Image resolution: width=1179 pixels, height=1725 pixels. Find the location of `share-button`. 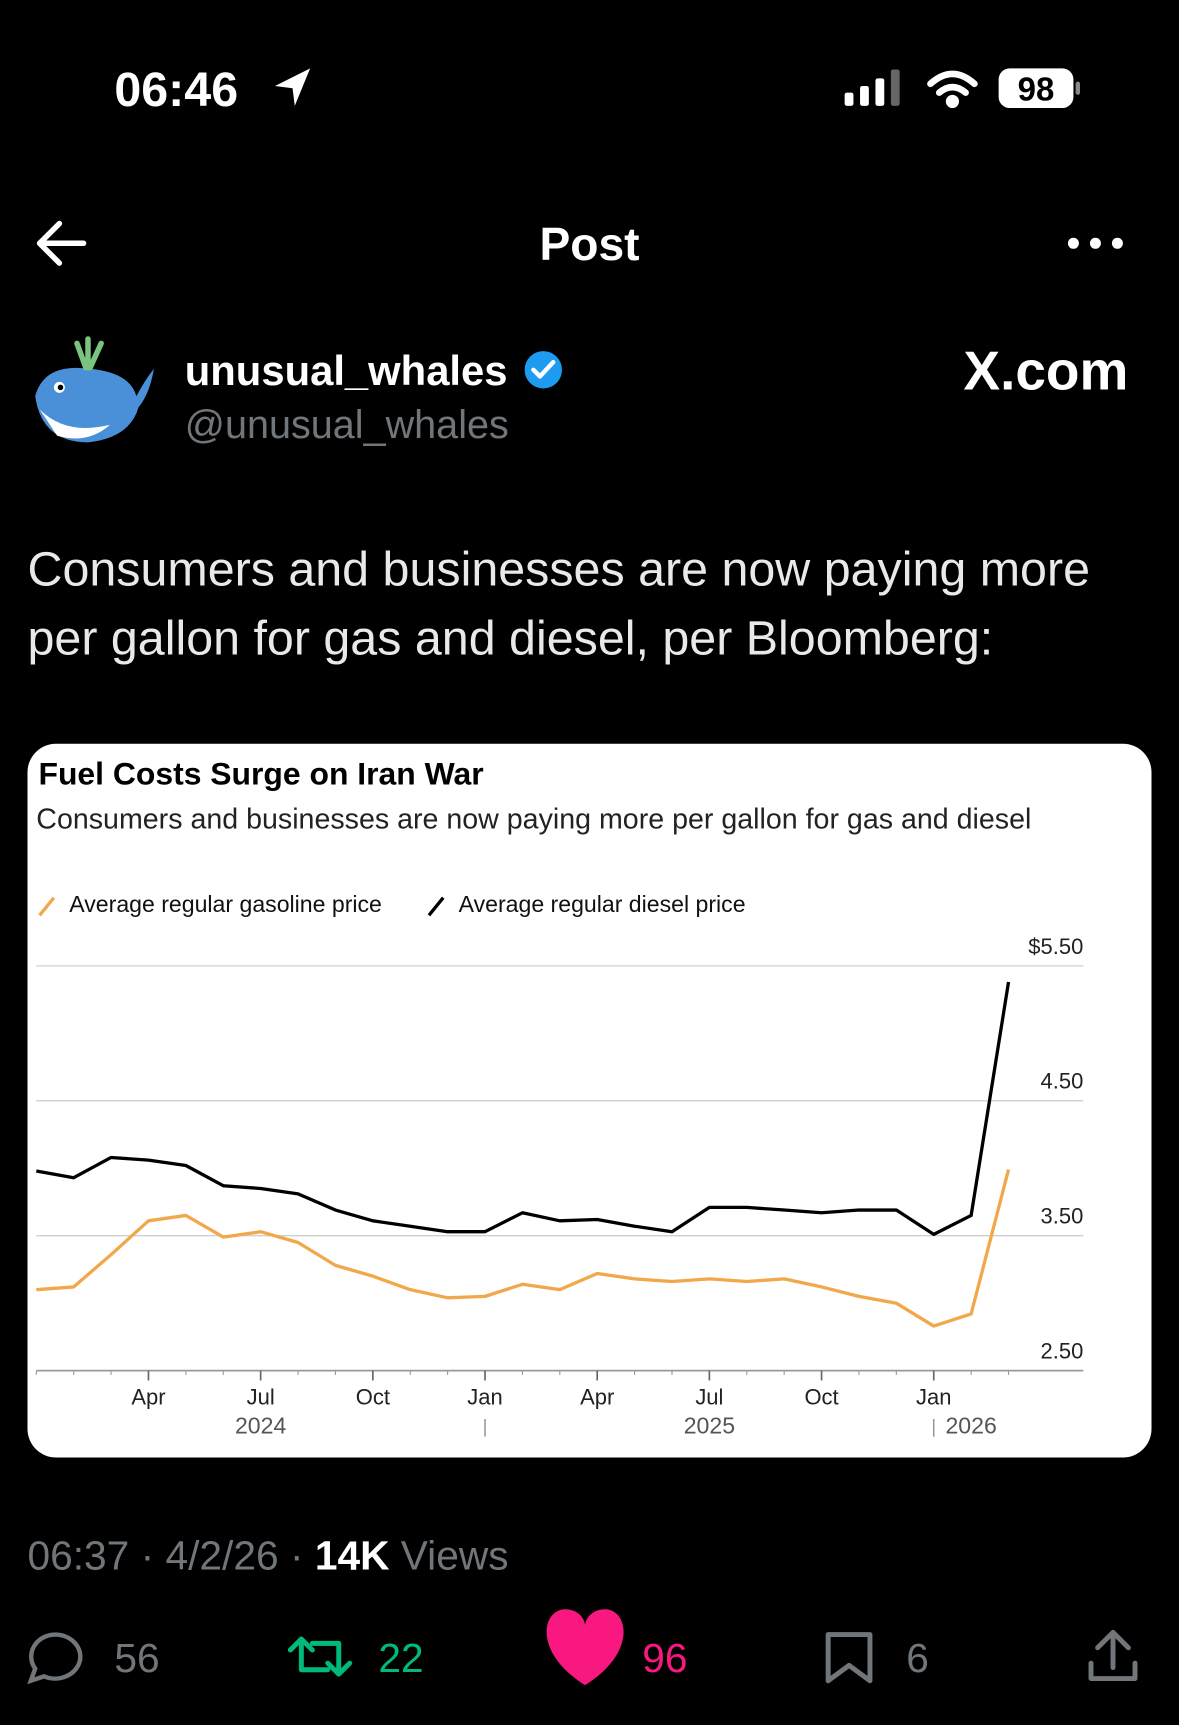

share-button is located at coordinates (1113, 1655).